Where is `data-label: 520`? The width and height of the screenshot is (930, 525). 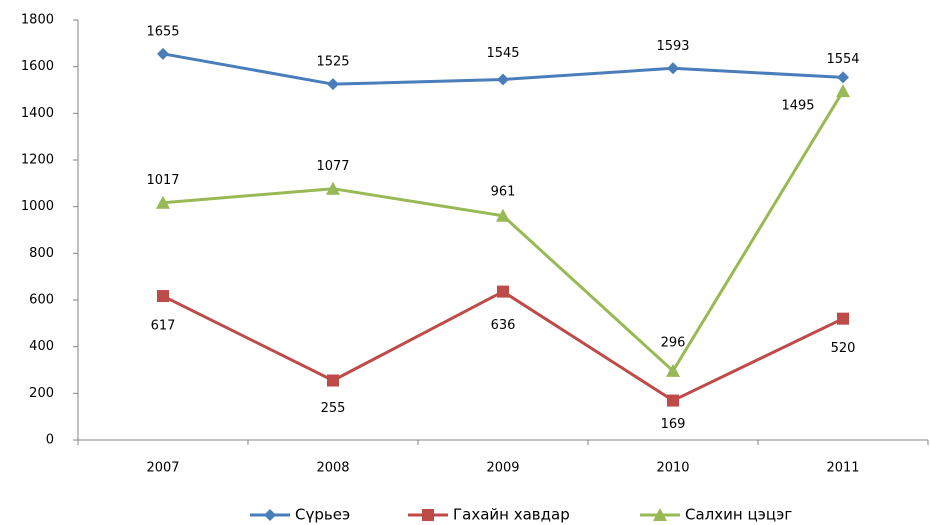
data-label: 520 is located at coordinates (843, 348).